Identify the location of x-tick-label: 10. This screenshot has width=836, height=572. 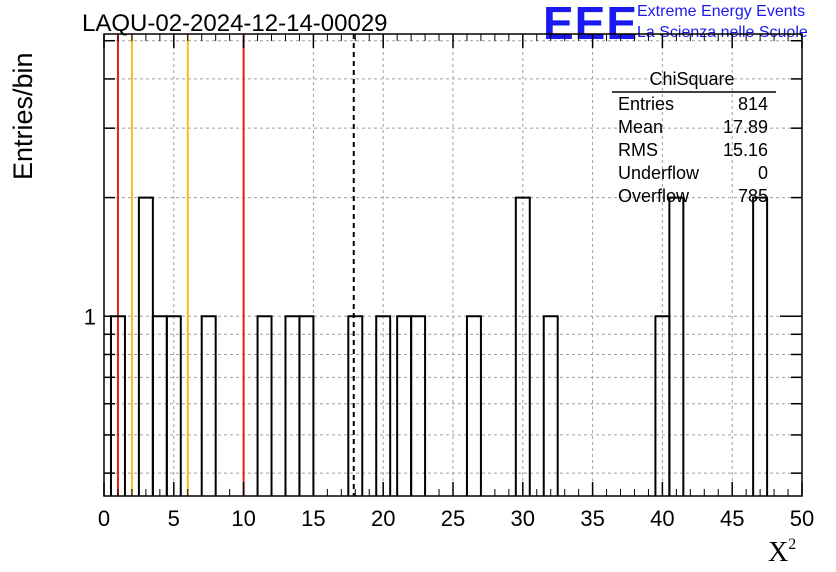
(243, 518).